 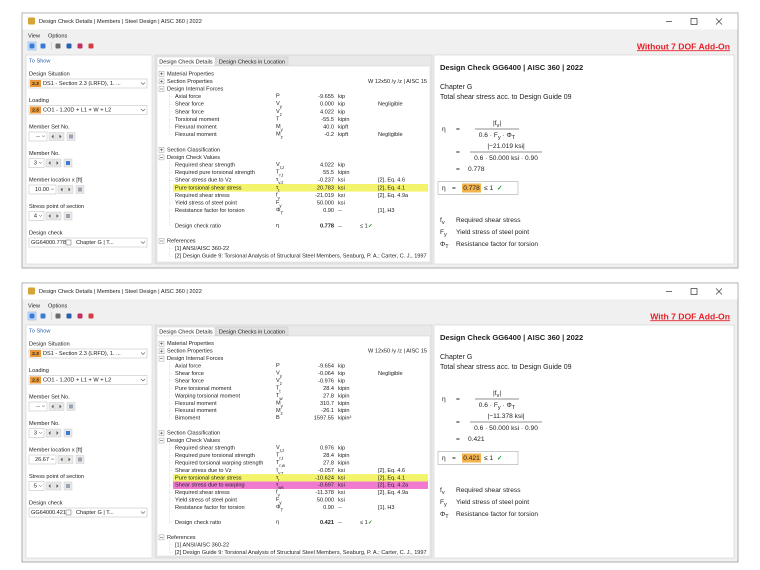 What do you see at coordinates (447, 247) in the screenshot?
I see `legend-symbol-subscript: T` at bounding box center [447, 247].